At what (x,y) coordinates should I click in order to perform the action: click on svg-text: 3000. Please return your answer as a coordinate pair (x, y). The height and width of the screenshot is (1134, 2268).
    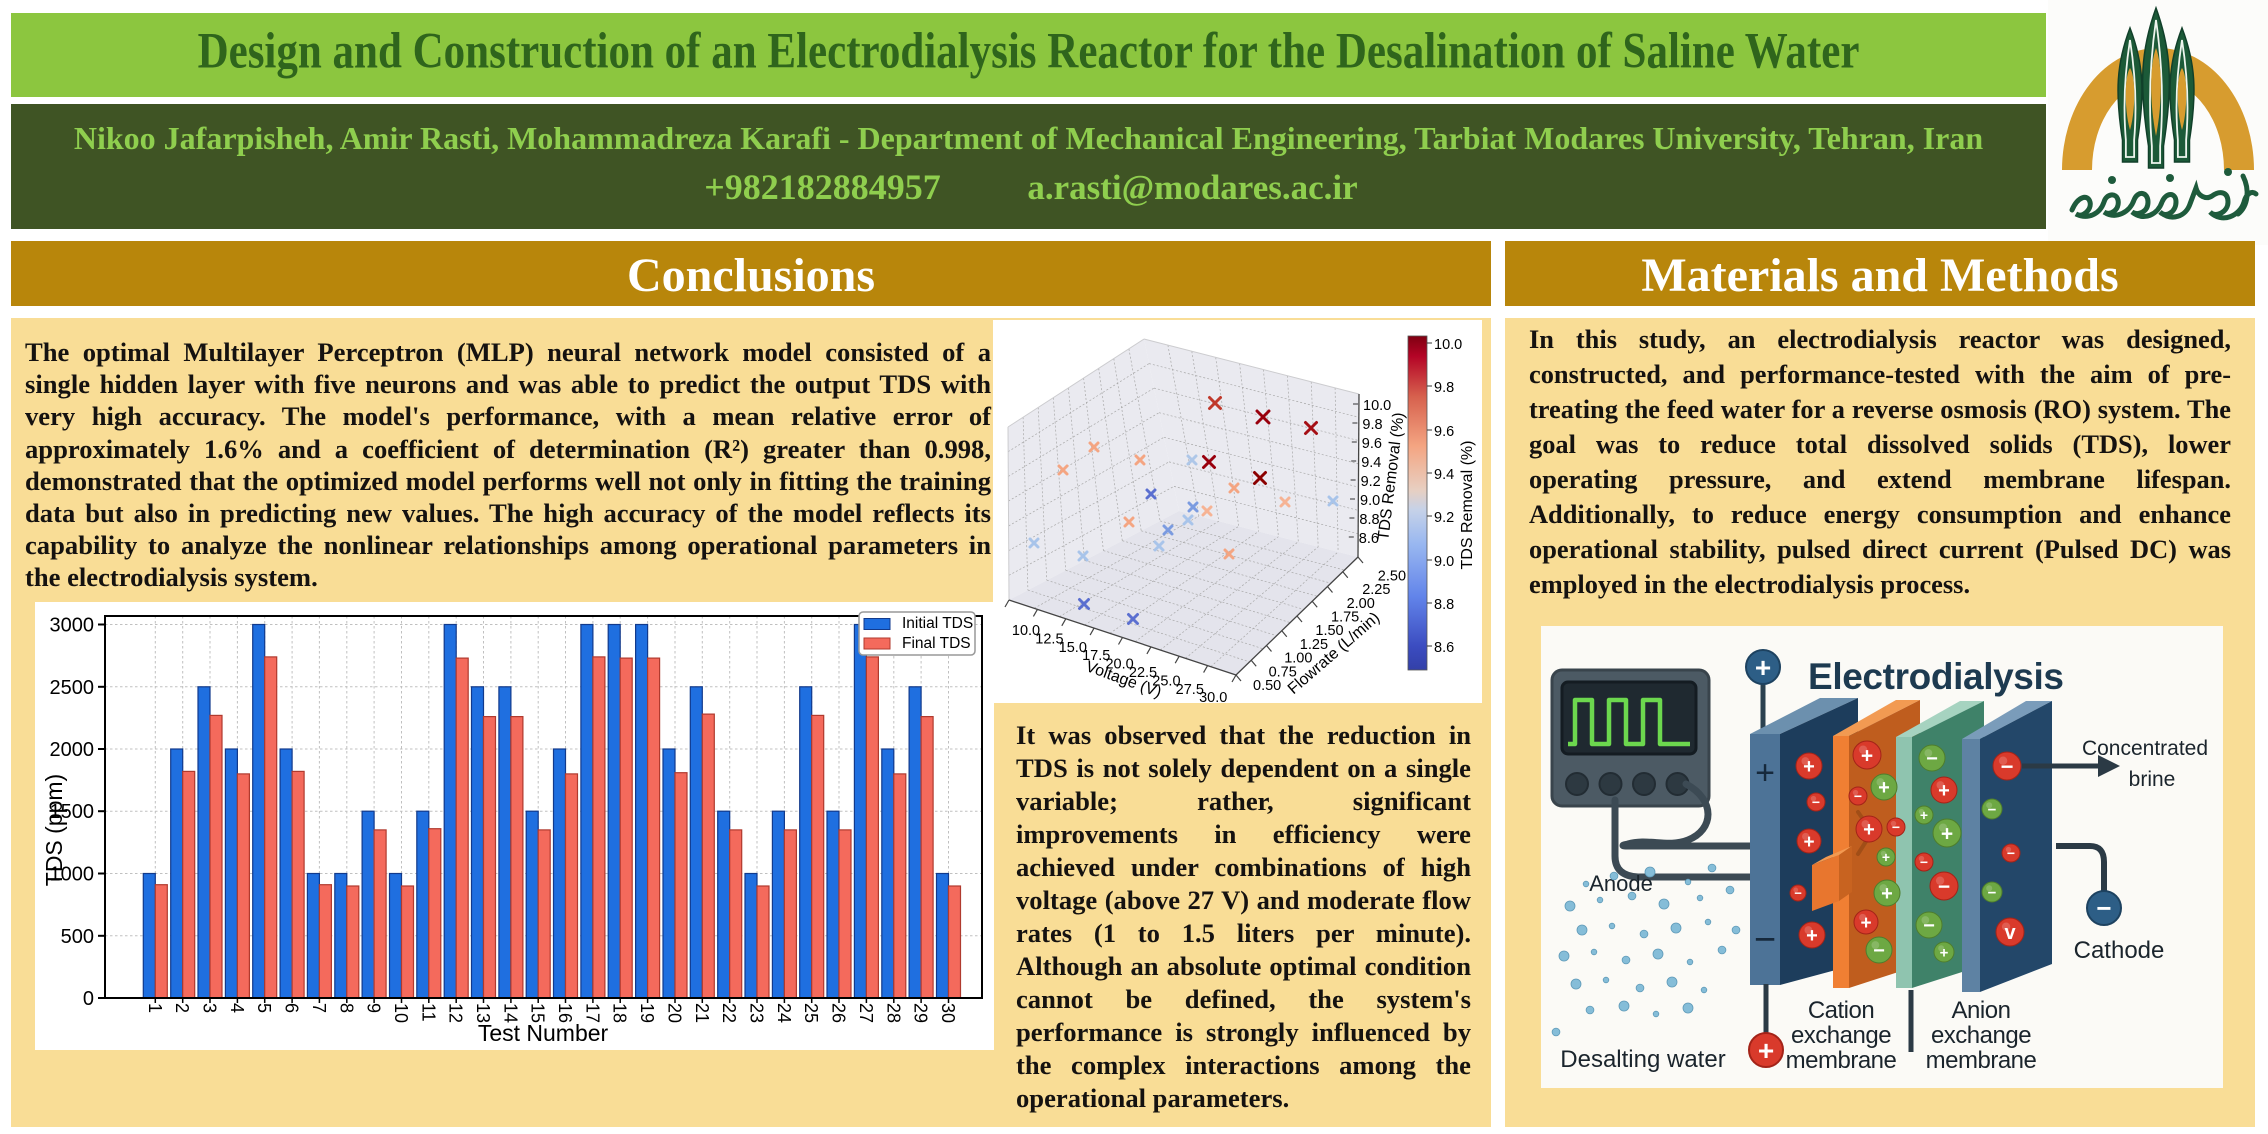
    Looking at the image, I should click on (72, 626).